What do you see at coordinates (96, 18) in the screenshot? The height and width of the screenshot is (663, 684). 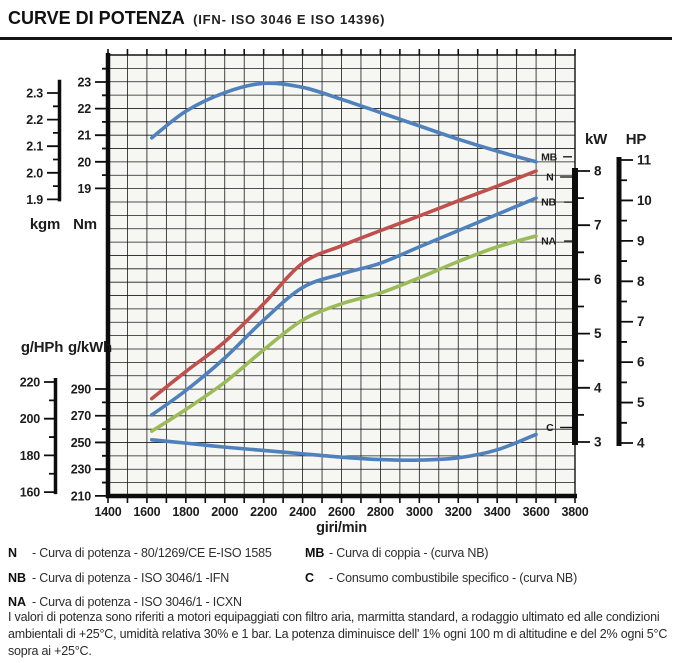 I see `page-title: CURVE DI POTENZA` at bounding box center [96, 18].